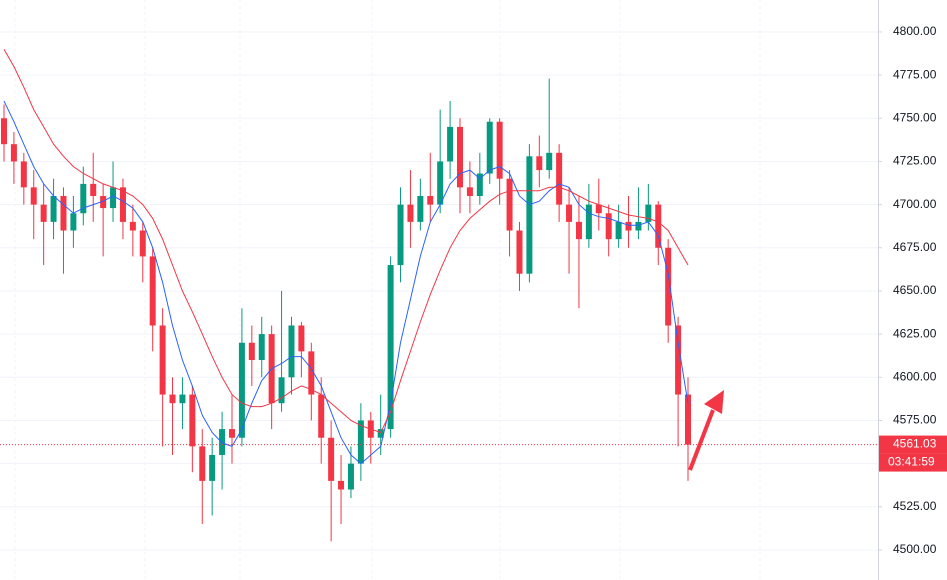 This screenshot has height=580, width=947. Describe the element at coordinates (701, 440) in the screenshot. I see `annotation-arrow` at that location.